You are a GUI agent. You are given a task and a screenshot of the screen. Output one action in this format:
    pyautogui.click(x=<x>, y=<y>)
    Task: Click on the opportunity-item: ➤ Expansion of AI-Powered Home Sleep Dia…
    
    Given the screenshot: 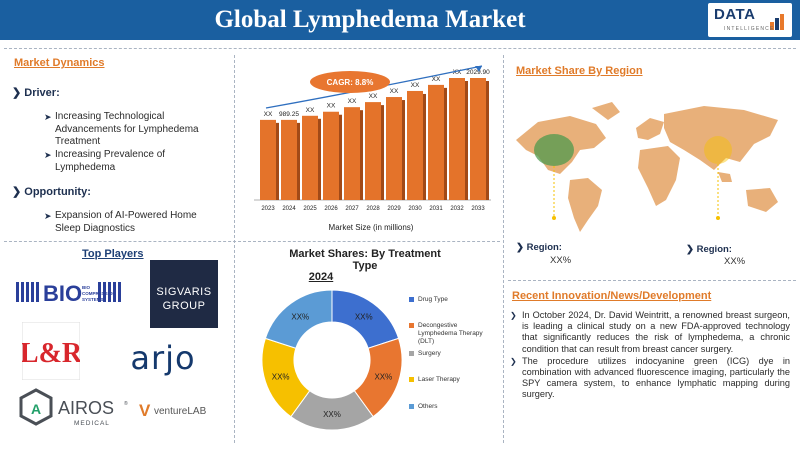 What is the action you would take?
    pyautogui.click(x=134, y=222)
    